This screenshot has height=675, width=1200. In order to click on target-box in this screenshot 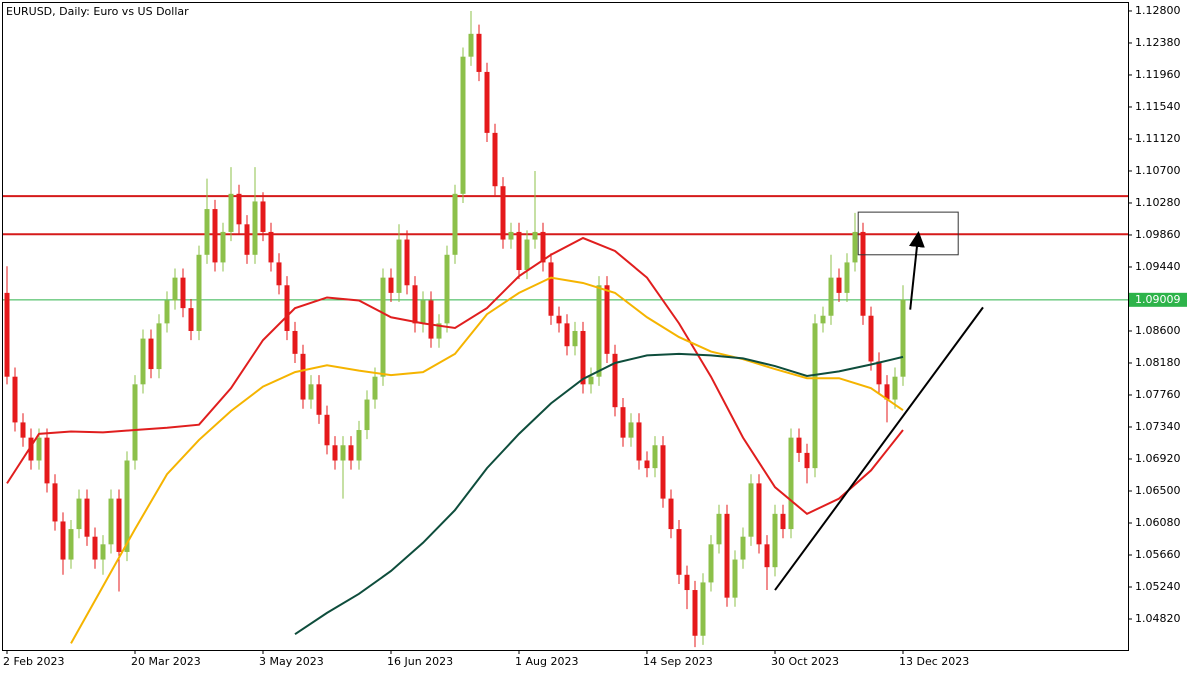, I will do `click(908, 233)`.